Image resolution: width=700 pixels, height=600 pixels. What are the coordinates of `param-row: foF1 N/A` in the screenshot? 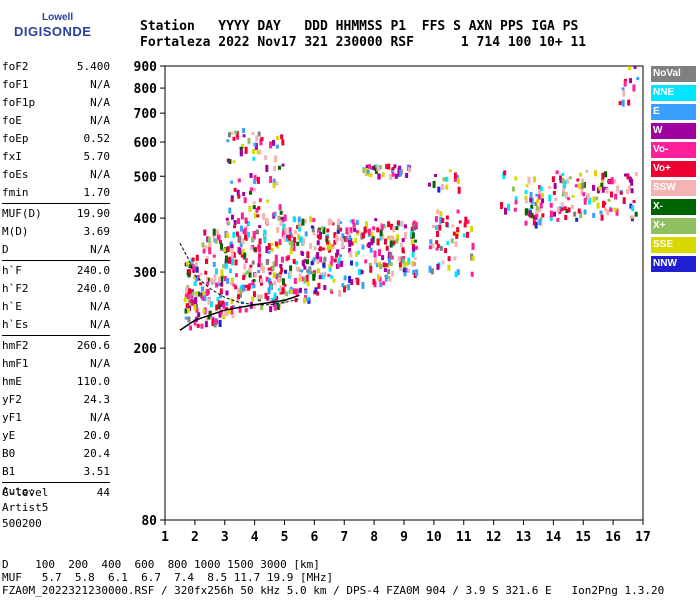 It's located at (56, 85).